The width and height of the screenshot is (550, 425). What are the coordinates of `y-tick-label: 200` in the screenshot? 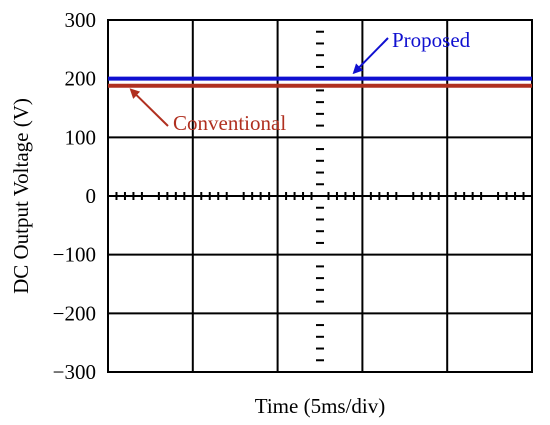 It's located at (81, 79).